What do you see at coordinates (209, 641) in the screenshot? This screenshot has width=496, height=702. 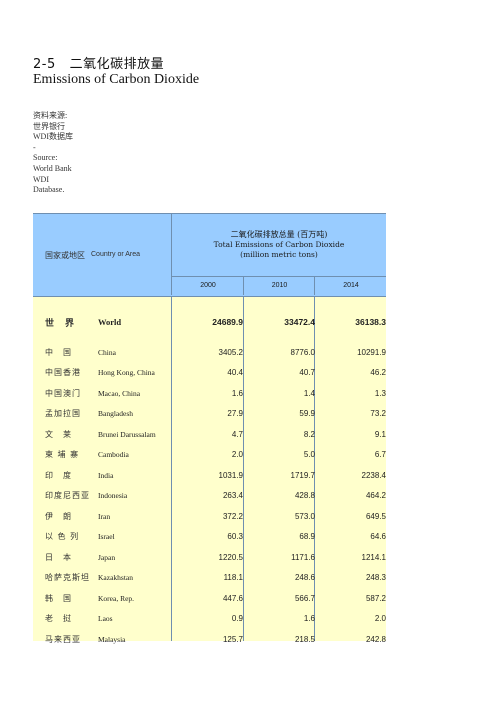 I see `table-row: 马来西亚 Malaysia 125.7 218.5 242.8` at bounding box center [209, 641].